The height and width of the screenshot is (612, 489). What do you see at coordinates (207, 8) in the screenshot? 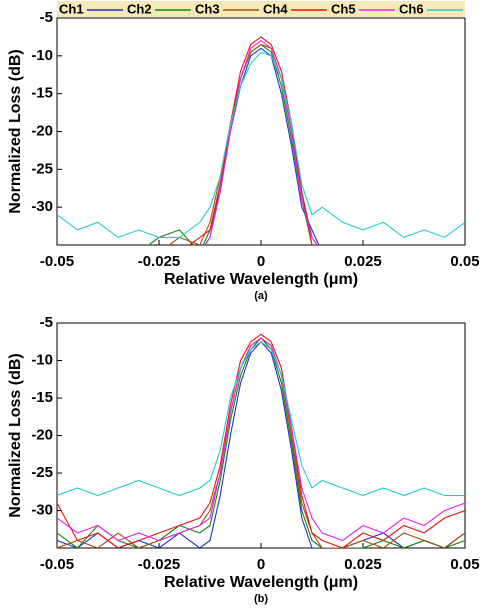
I see `legend-label: Ch3` at bounding box center [207, 8].